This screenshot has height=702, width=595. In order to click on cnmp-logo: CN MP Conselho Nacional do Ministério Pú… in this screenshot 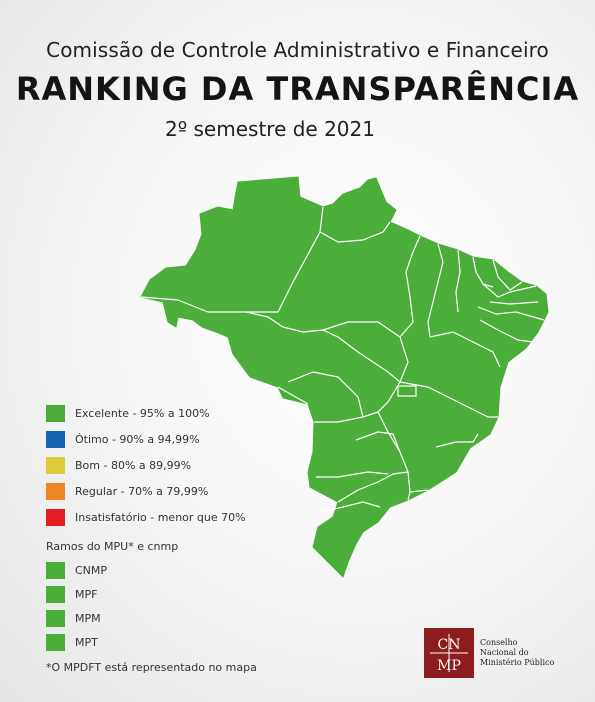, I will do `click(489, 653)`.